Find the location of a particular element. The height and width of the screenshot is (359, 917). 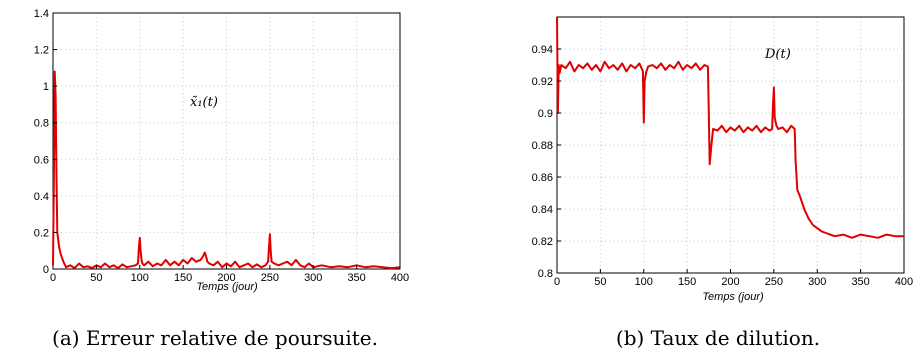

panel-b-xtick-label-0: 0 is located at coordinates (557, 282).